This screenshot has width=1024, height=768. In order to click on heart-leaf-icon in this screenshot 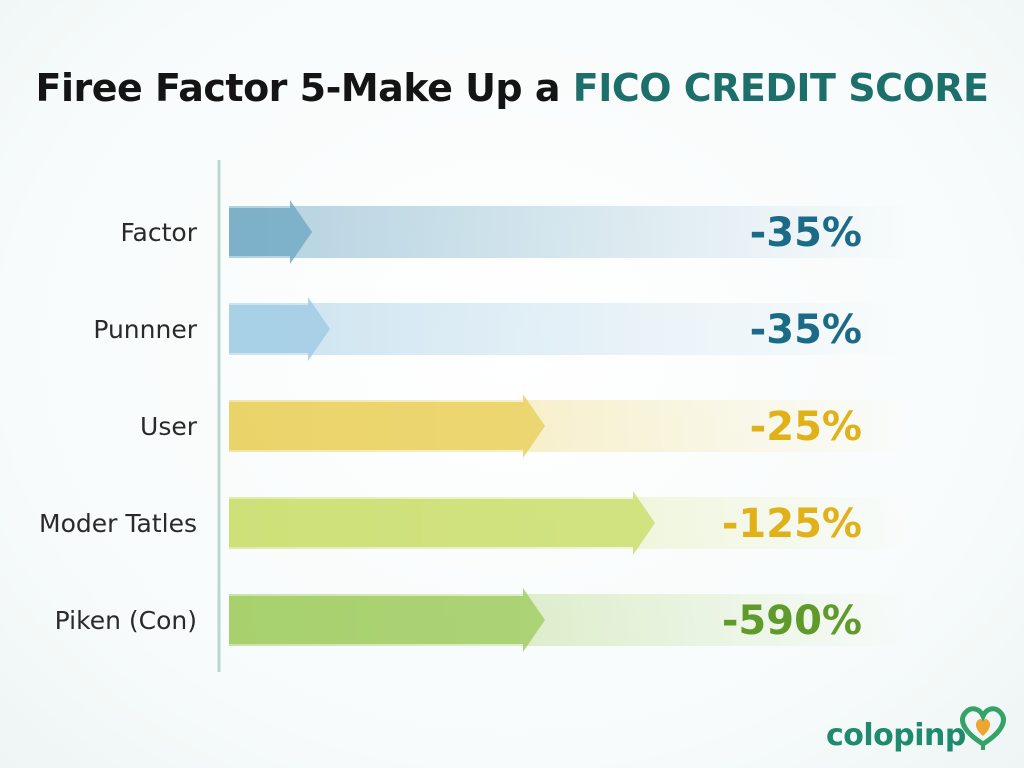, I will do `click(983, 728)`.